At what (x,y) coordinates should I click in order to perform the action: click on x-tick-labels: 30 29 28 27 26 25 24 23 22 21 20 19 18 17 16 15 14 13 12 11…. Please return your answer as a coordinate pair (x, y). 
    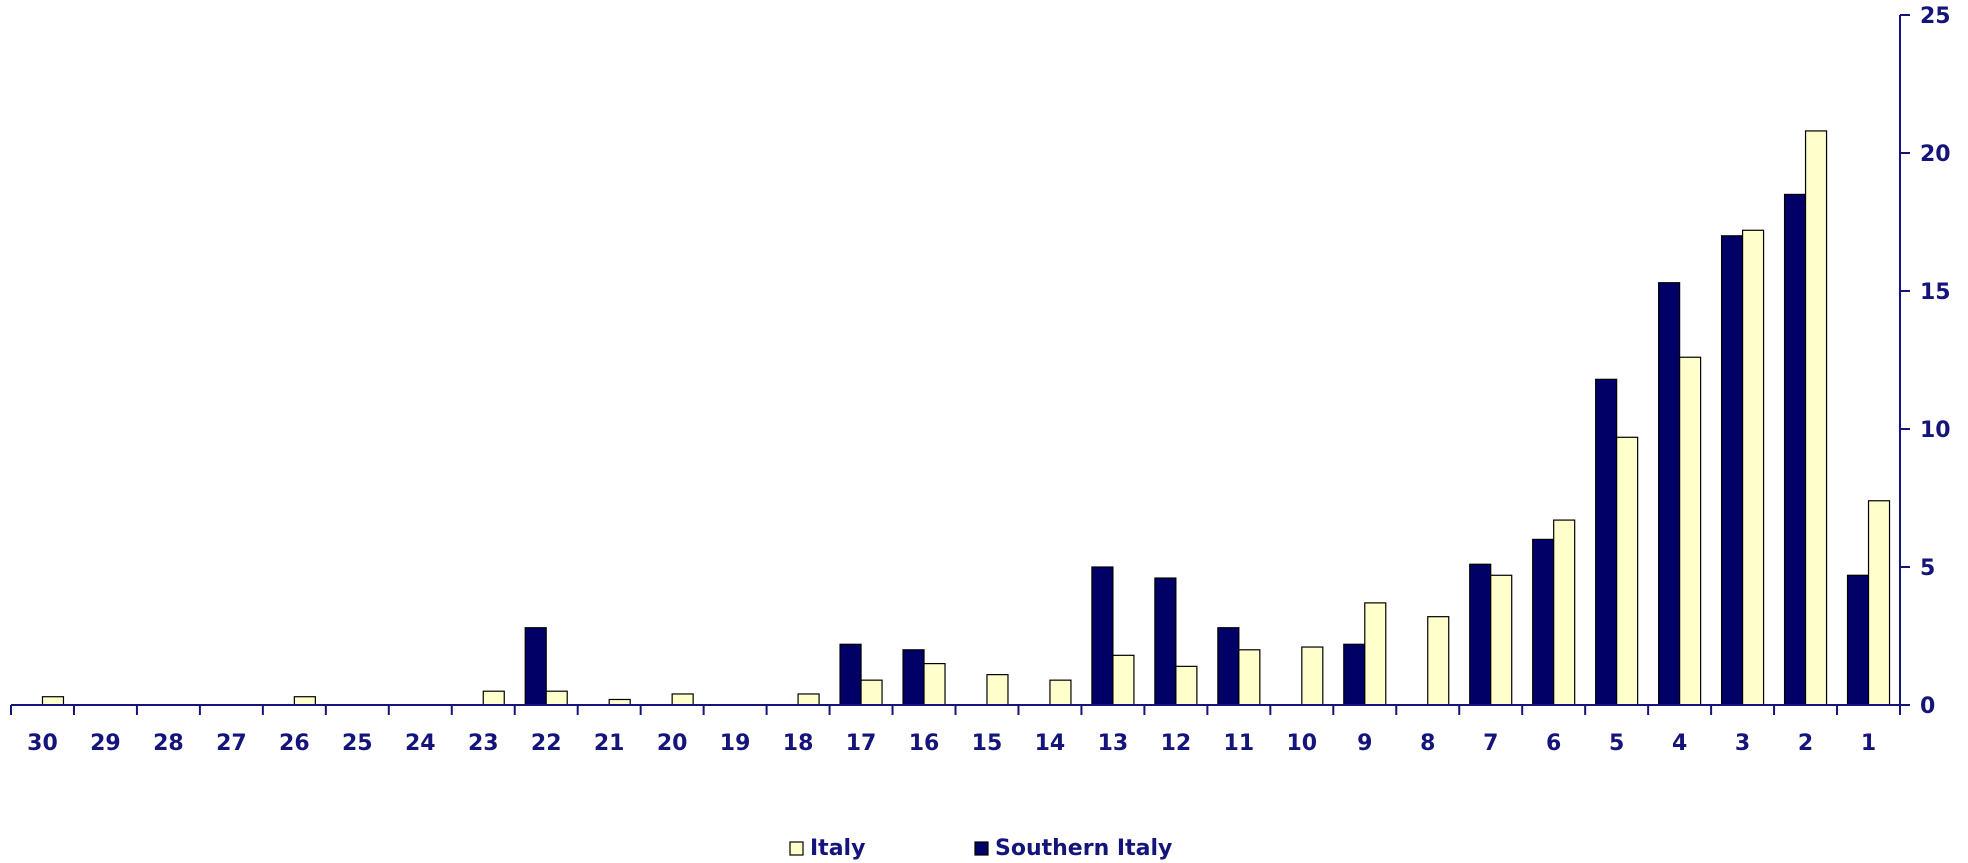
    Looking at the image, I should click on (951, 743).